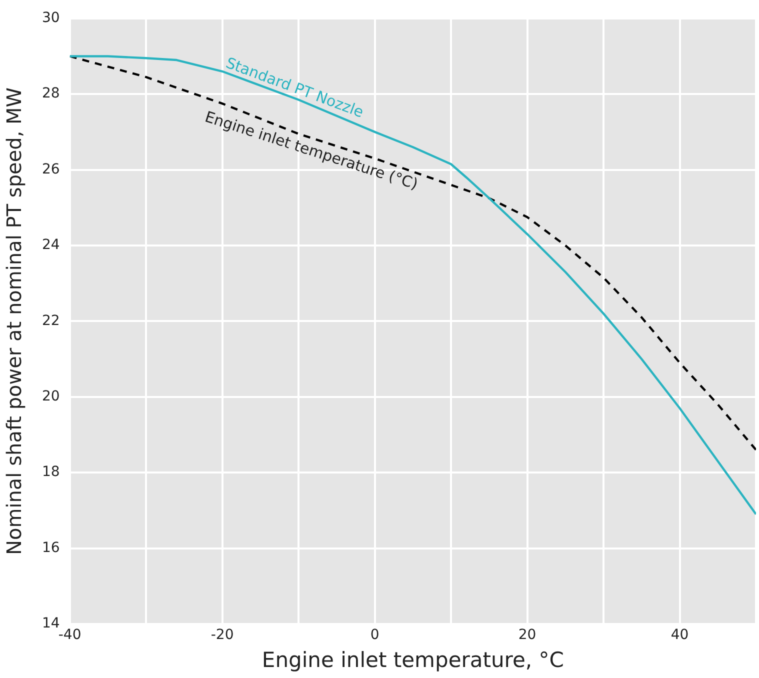  I want to click on y-axis-title: Nominal shaft power at nominal PT speed, MW, so click(14, 321).